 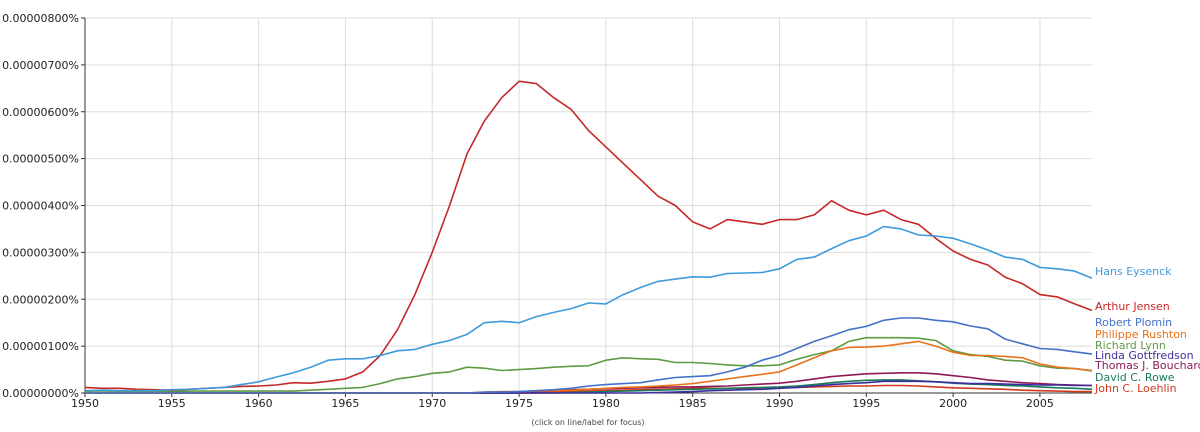 What do you see at coordinates (1133, 271) in the screenshot?
I see `legend-label-hans-eysenck: Hans Eysenck` at bounding box center [1133, 271].